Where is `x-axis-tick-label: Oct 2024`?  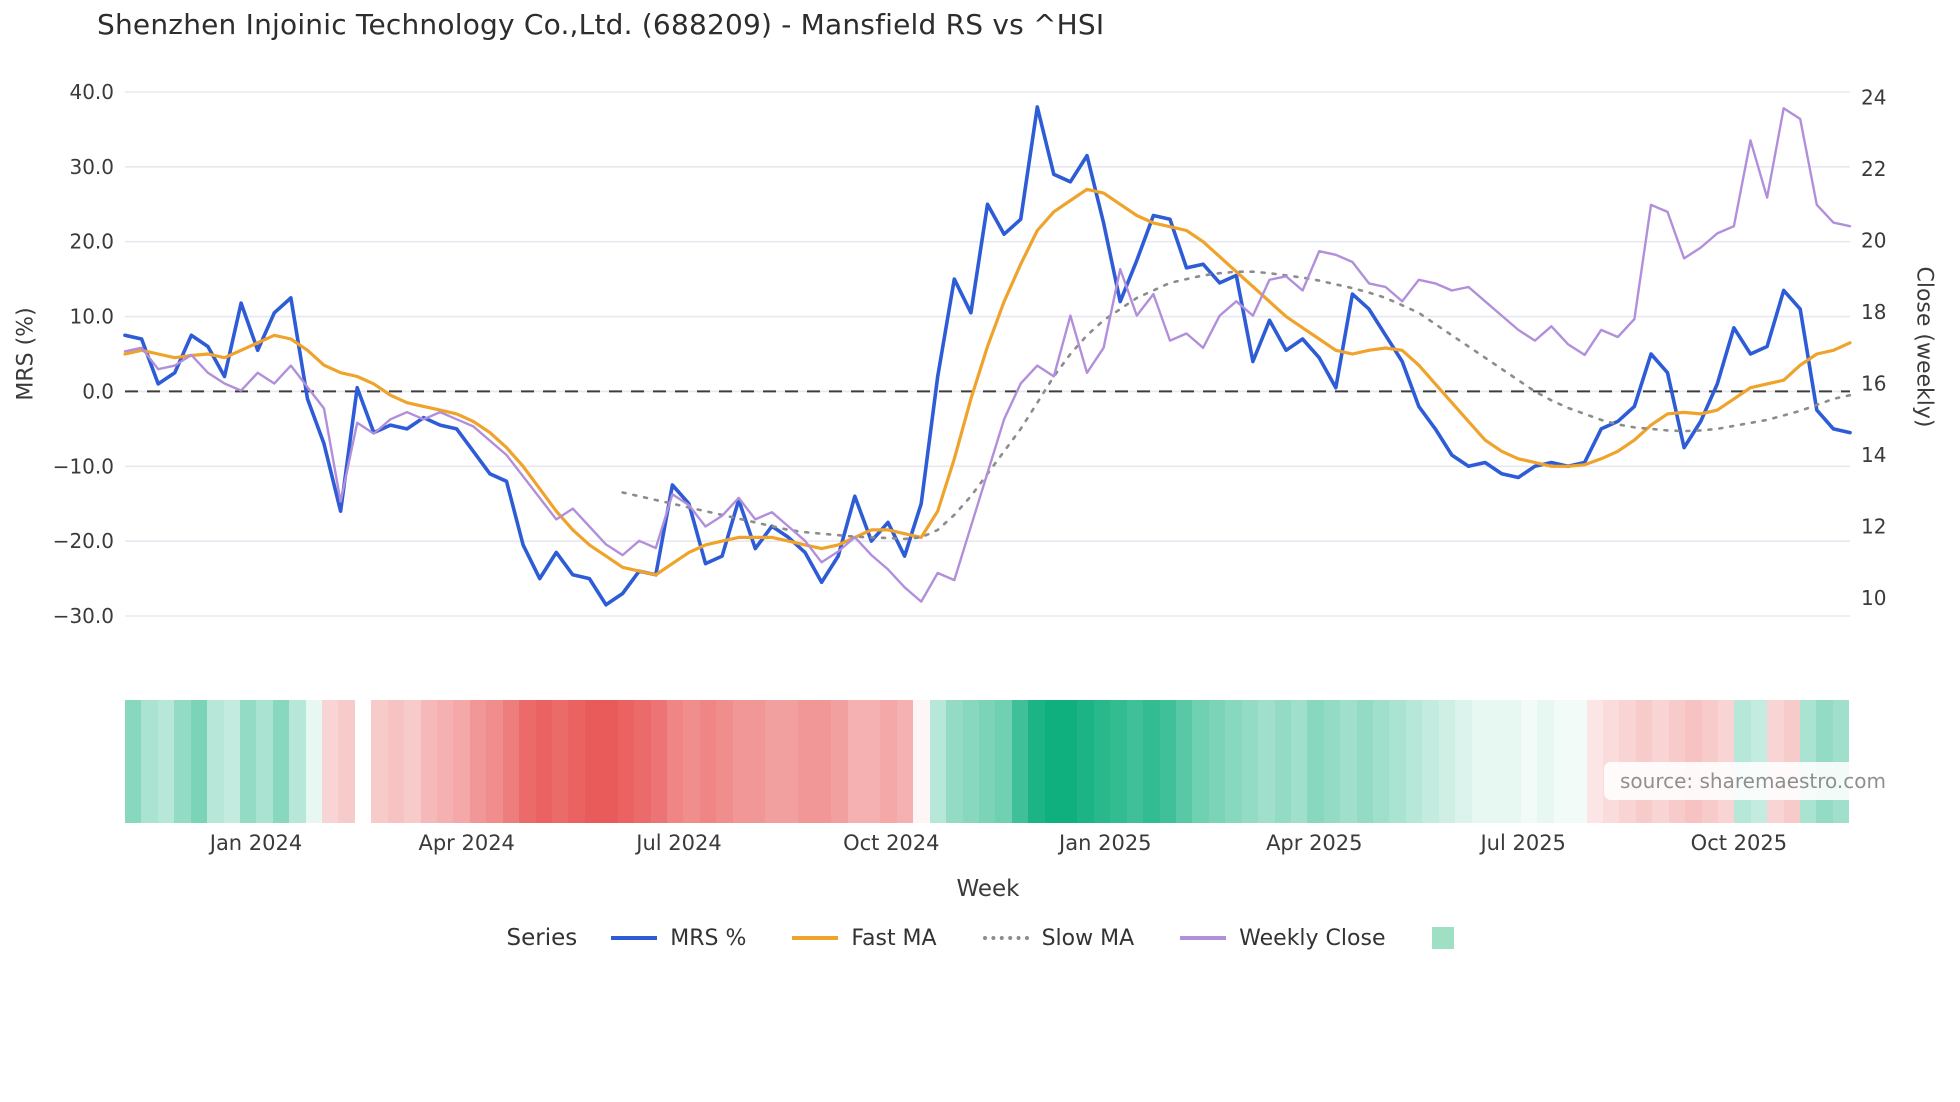
x-axis-tick-label: Oct 2024 is located at coordinates (891, 843).